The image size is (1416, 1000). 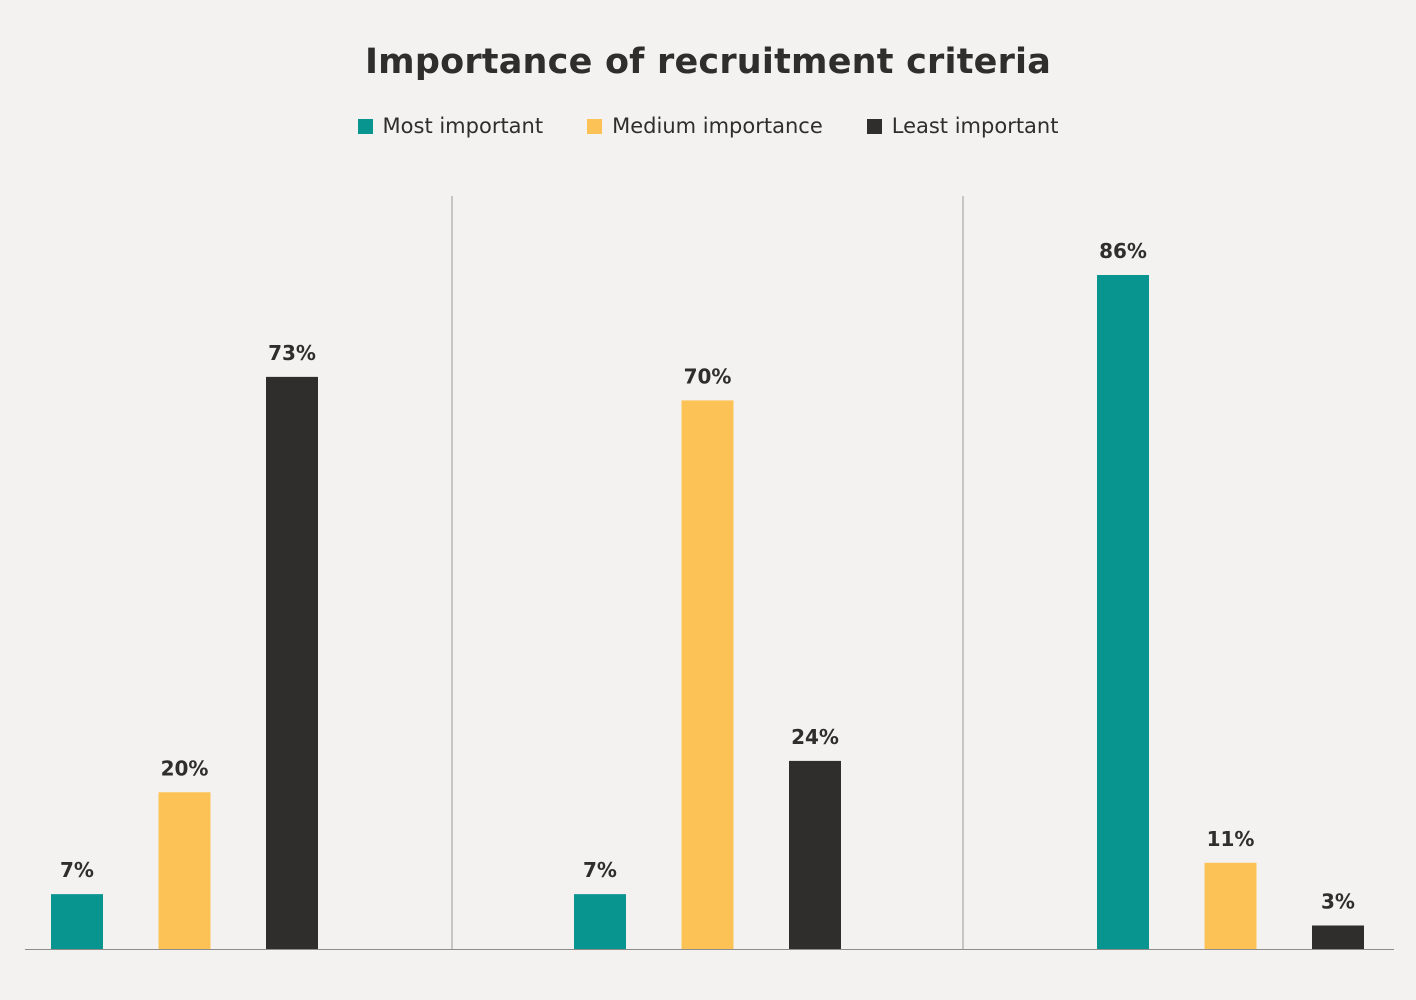 I want to click on legend-swatch-medium-importance, so click(x=595, y=126).